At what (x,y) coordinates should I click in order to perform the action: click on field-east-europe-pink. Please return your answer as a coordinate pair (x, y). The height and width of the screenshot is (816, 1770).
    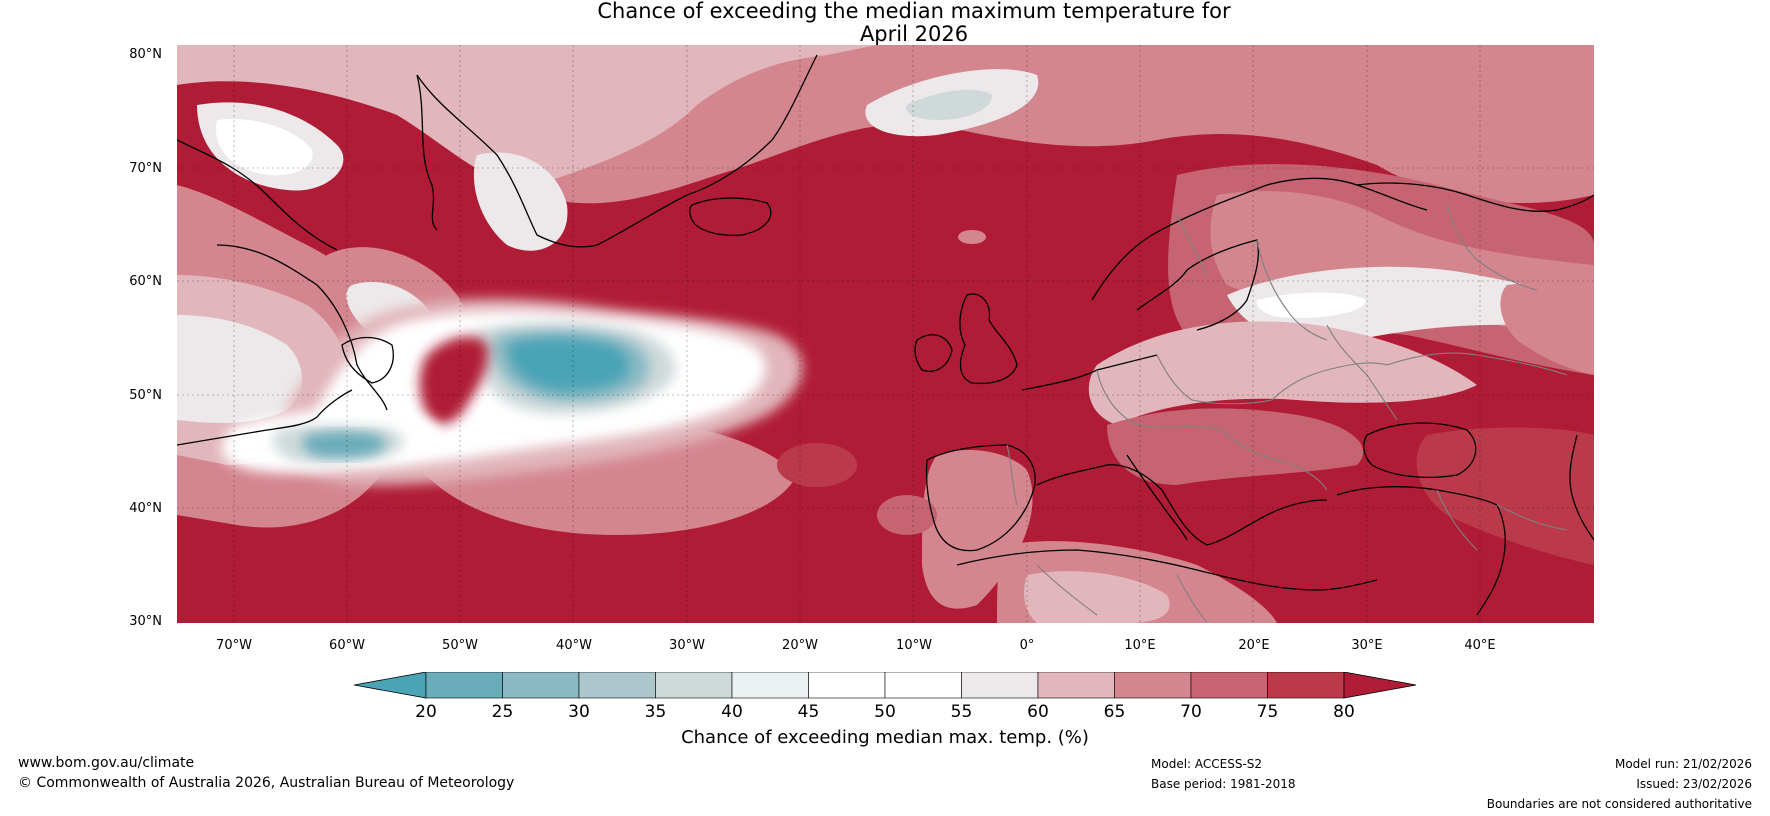
    Looking at the image, I should click on (1282, 373).